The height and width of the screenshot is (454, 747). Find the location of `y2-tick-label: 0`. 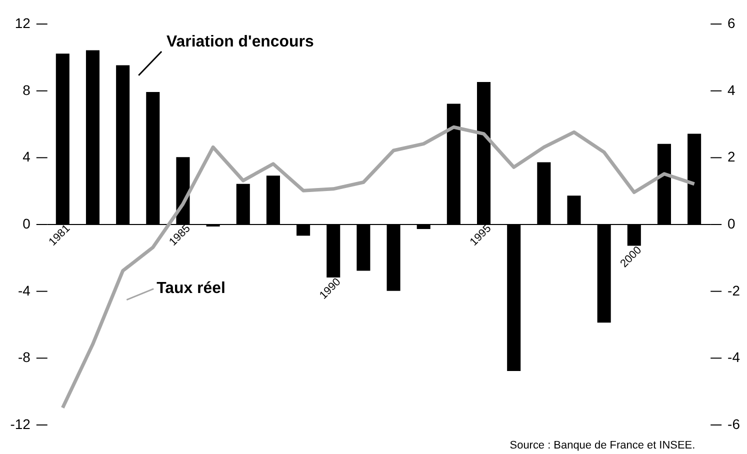

y2-tick-label: 0 is located at coordinates (732, 223).